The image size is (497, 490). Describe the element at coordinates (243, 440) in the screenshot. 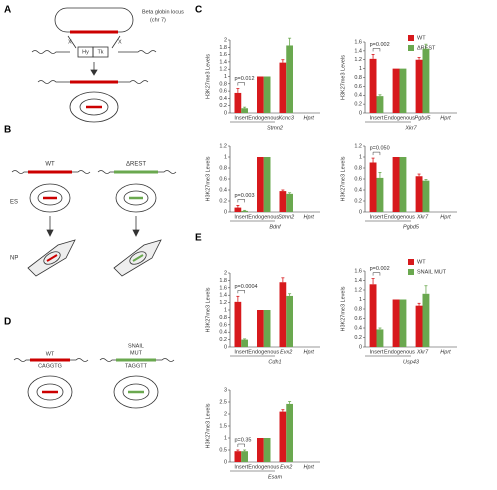

I see `p-value: p=0.35` at that location.